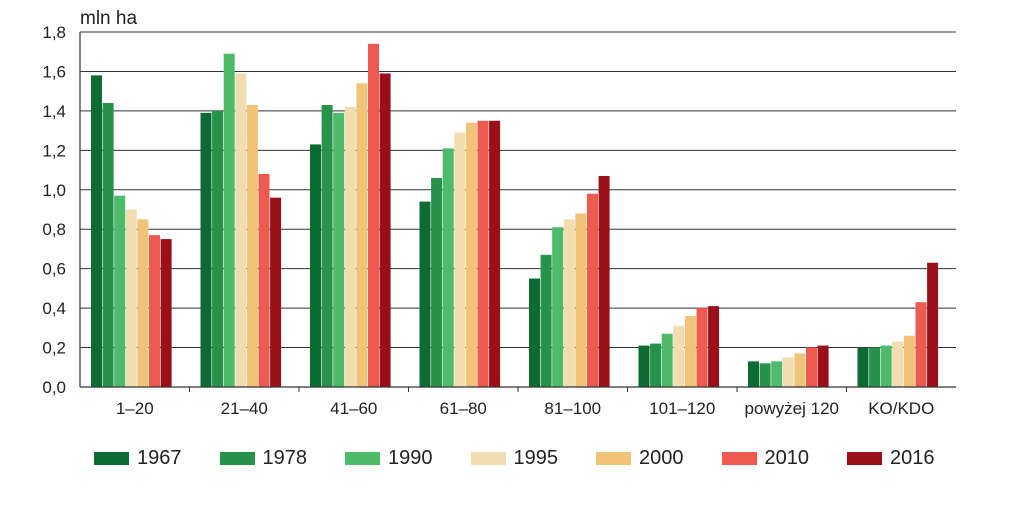  Describe the element at coordinates (54, 348) in the screenshot. I see `y-tick-label: 0,2` at that location.